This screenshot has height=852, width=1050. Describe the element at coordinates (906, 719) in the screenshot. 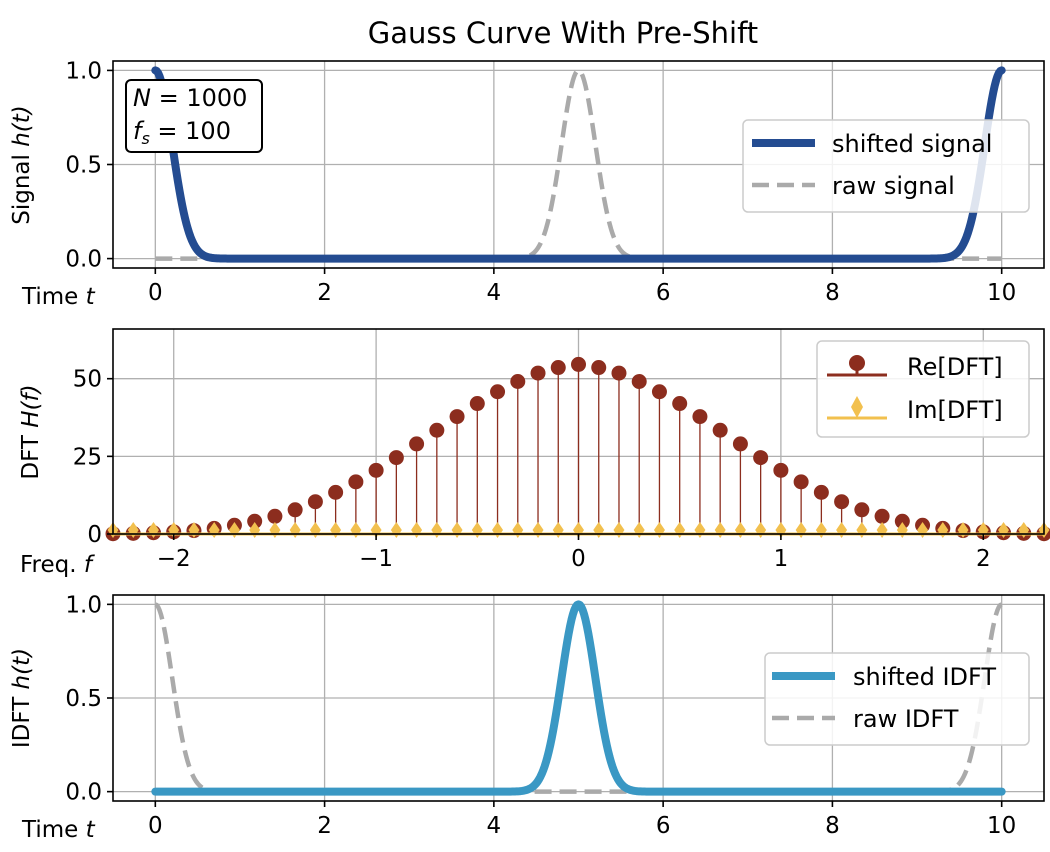

I see `legend-raw-idft-label: raw IDFT` at that location.